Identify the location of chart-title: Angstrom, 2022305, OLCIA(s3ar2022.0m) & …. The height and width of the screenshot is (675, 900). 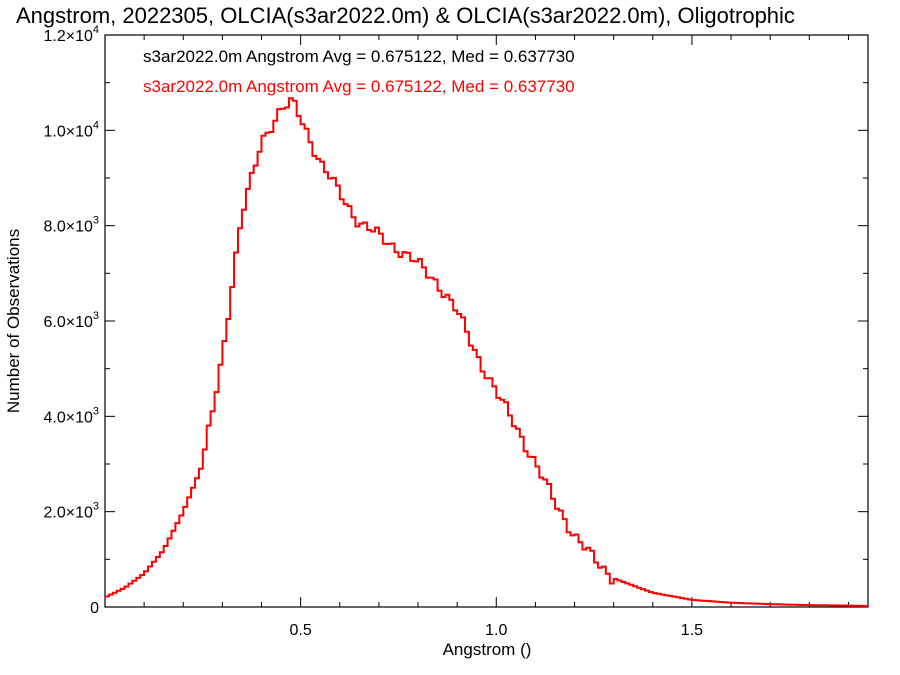
(405, 15).